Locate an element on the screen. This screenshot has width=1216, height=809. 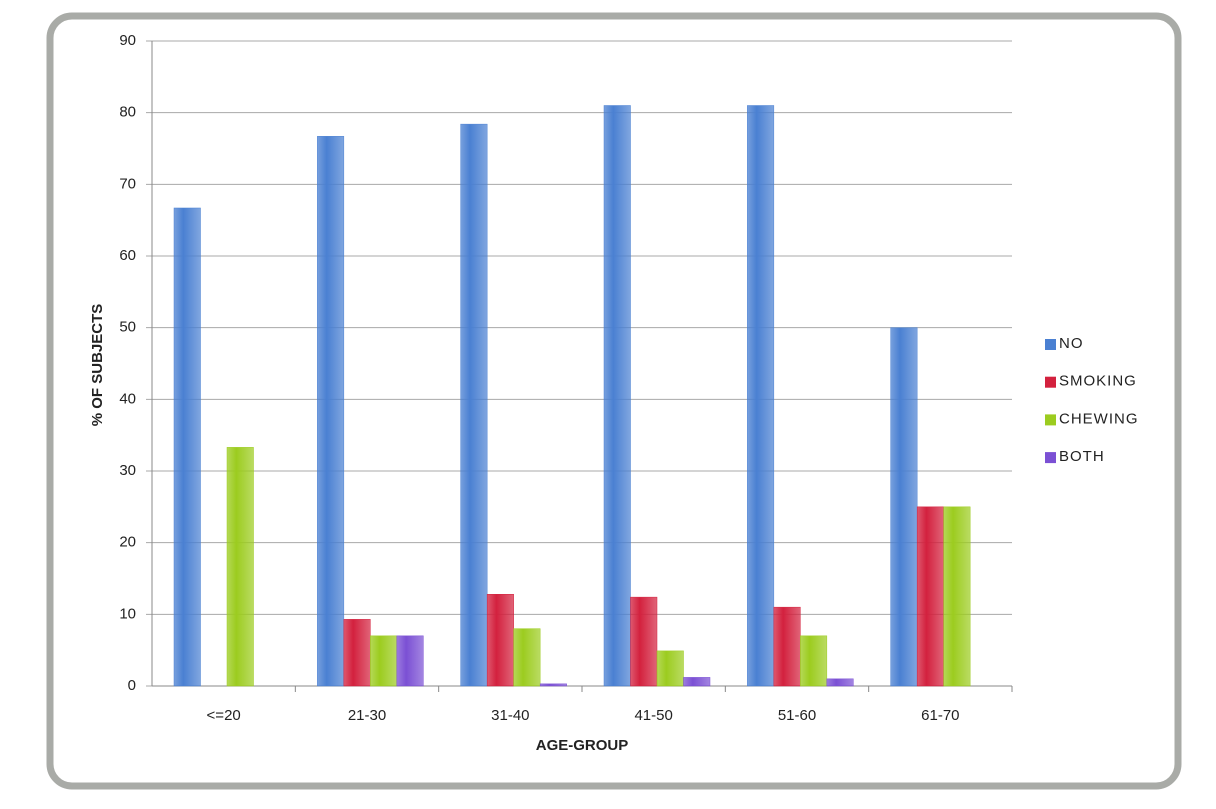
x-axis-title: AGE-GROUP is located at coordinates (582, 745).